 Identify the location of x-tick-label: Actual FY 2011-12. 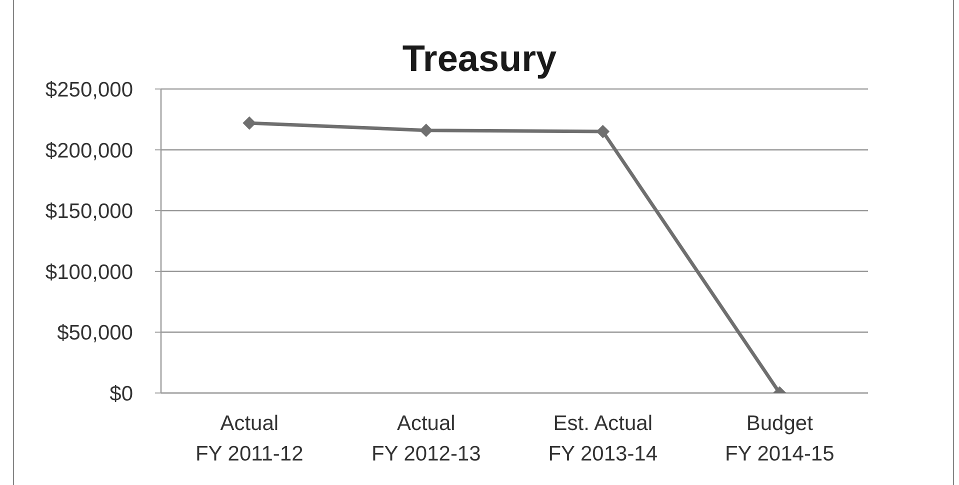
(249, 439).